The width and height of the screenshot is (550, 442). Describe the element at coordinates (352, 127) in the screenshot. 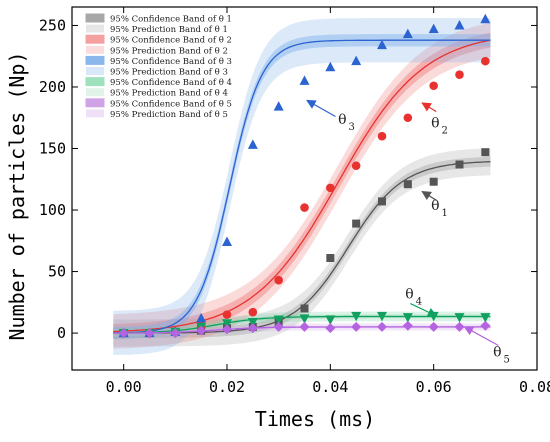

I see `annotation-subscript: 3` at that location.